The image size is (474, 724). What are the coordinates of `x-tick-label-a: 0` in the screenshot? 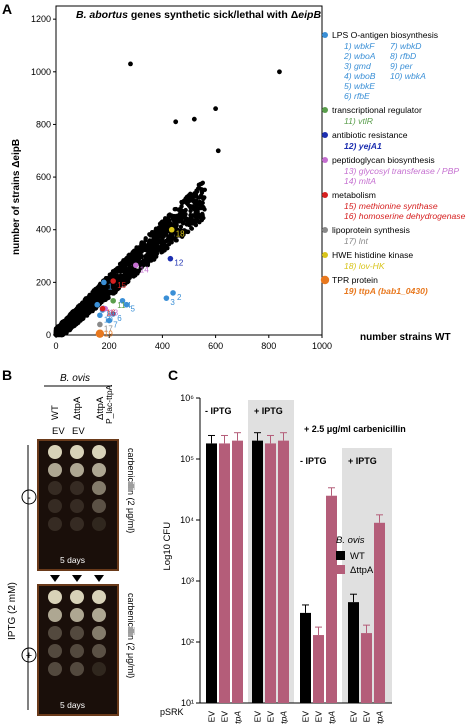 It's located at (55, 346).